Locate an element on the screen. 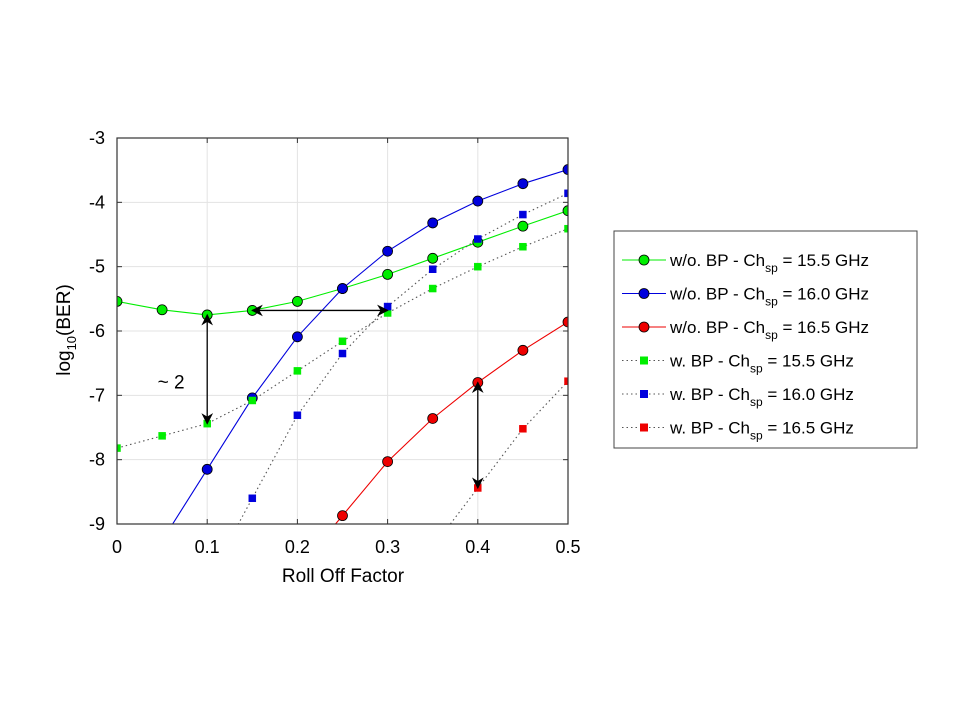 Image resolution: width=960 pixels, height=725 pixels. y-tick-label: -8 is located at coordinates (97, 460).